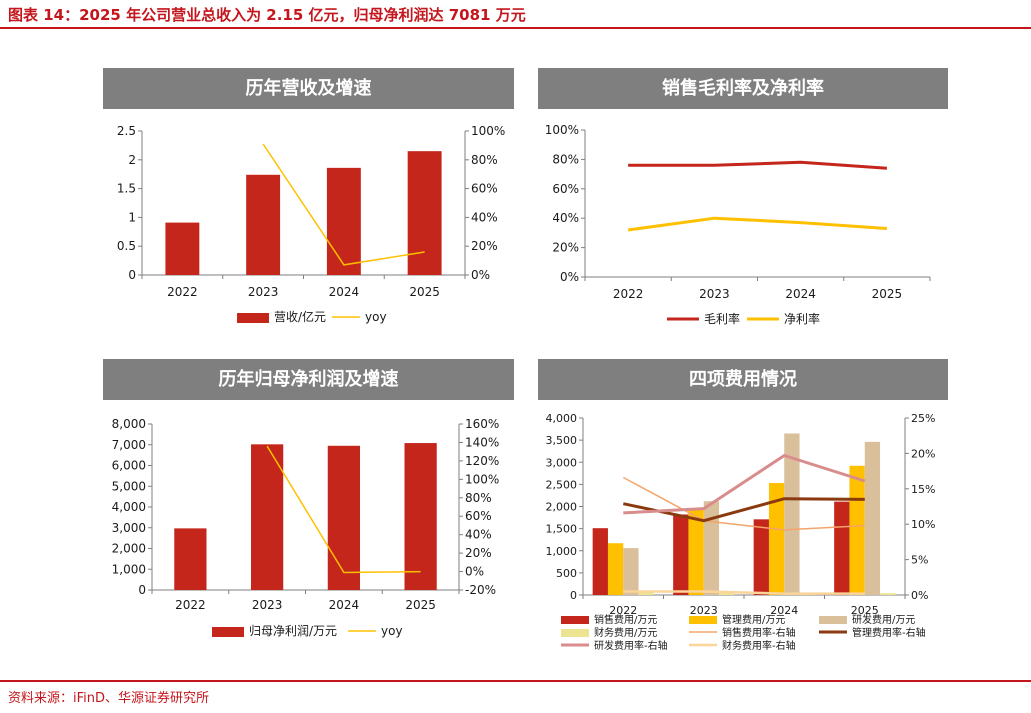  I want to click on y2-tick-label: 140%, so click(482, 442).